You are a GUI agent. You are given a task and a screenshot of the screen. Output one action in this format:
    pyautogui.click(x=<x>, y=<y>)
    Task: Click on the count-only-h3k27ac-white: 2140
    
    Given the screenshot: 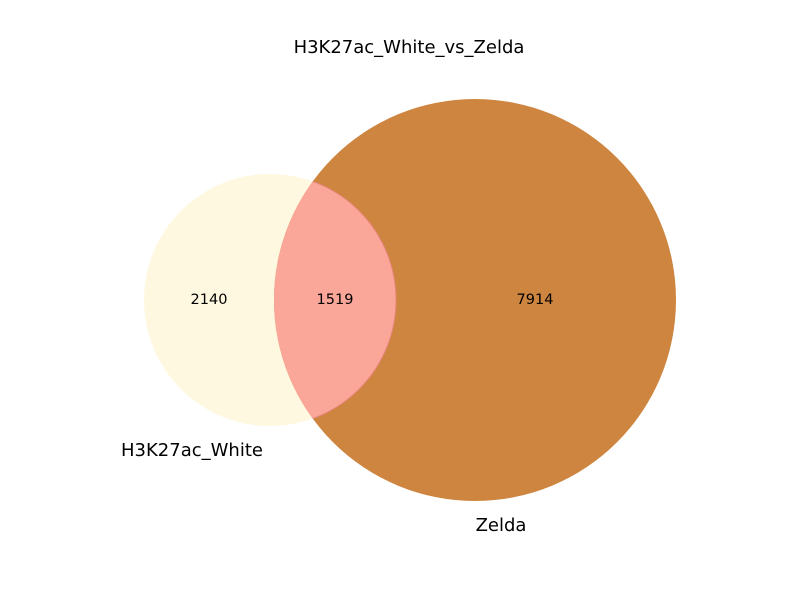 What is the action you would take?
    pyautogui.click(x=209, y=300)
    